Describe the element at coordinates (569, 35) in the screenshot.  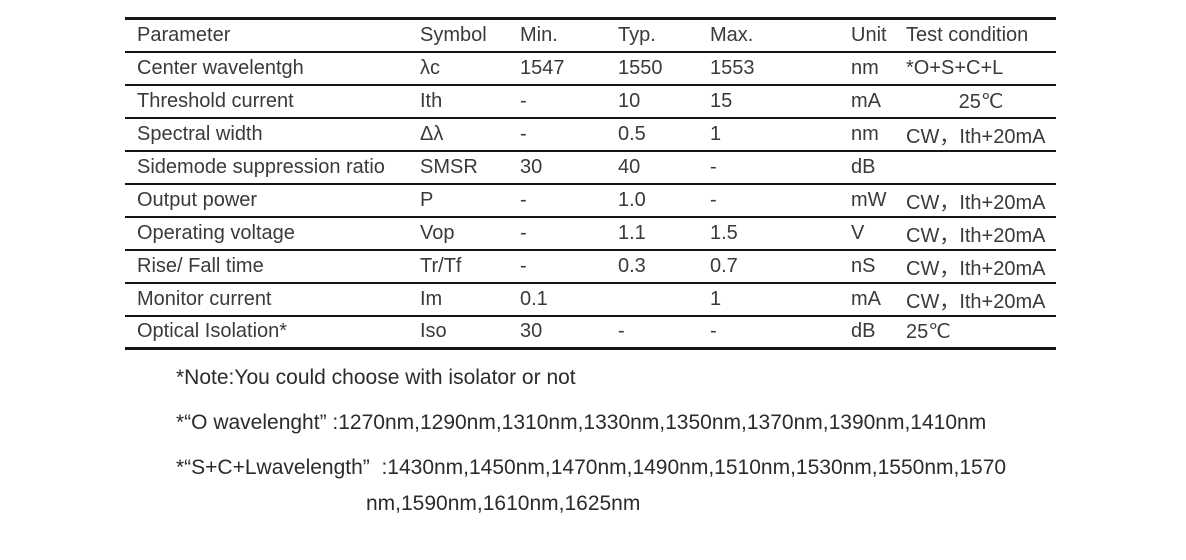
I see `column-header-min: Min.` at that location.